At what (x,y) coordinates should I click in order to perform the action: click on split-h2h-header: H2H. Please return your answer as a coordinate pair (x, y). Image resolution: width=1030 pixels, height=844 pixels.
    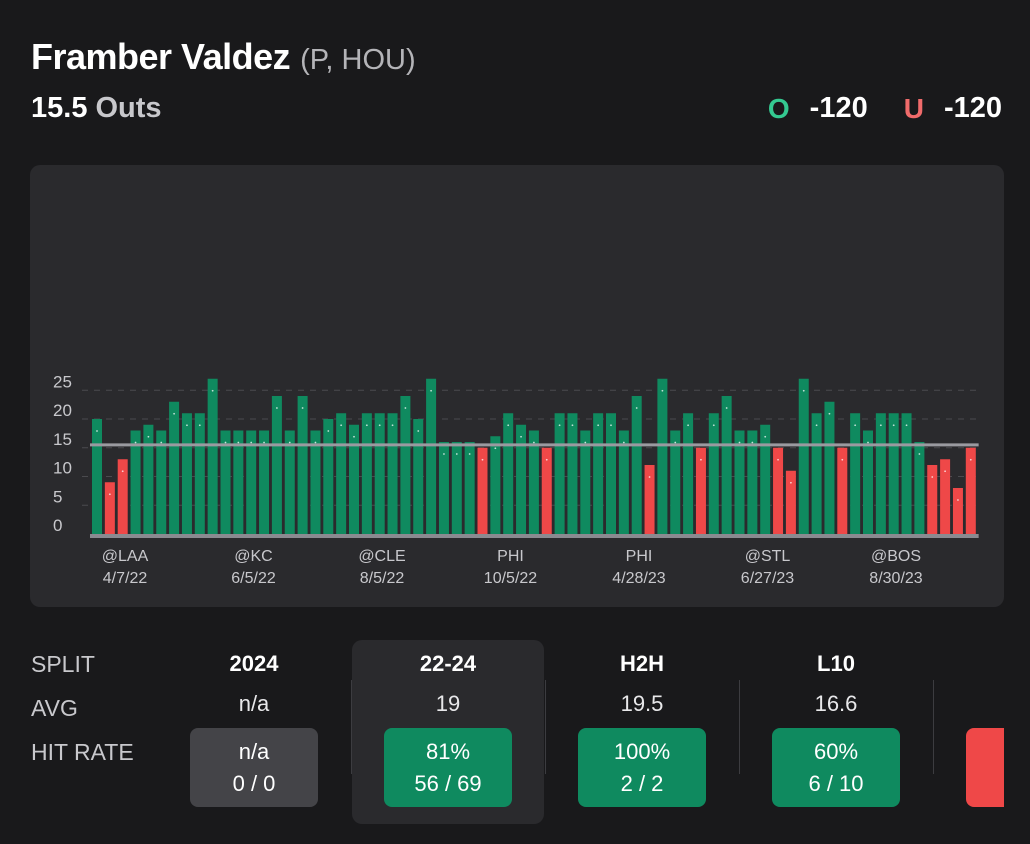
    Looking at the image, I should click on (641, 663).